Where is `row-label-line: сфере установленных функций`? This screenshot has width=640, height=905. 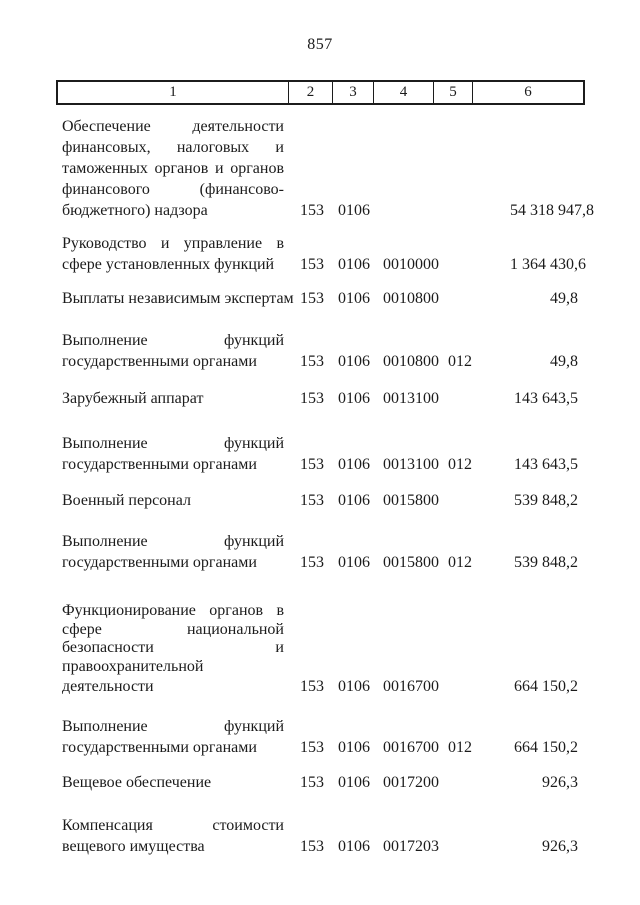
row-label-line: сфере установленных функций is located at coordinates (168, 264).